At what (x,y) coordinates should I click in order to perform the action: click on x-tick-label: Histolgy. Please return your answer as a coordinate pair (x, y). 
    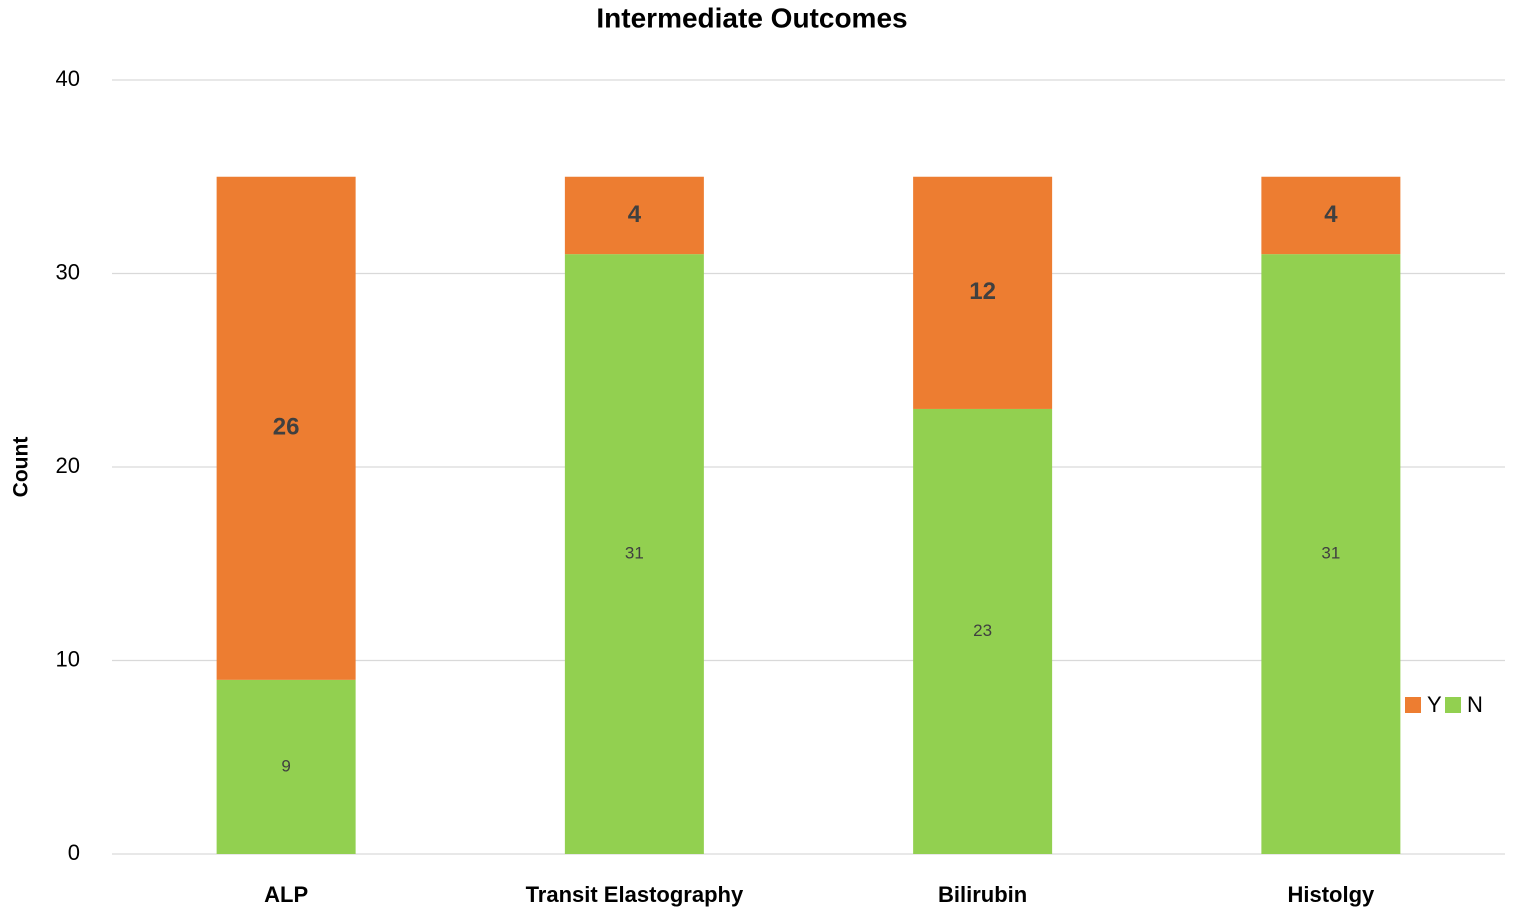
    Looking at the image, I should click on (1331, 894).